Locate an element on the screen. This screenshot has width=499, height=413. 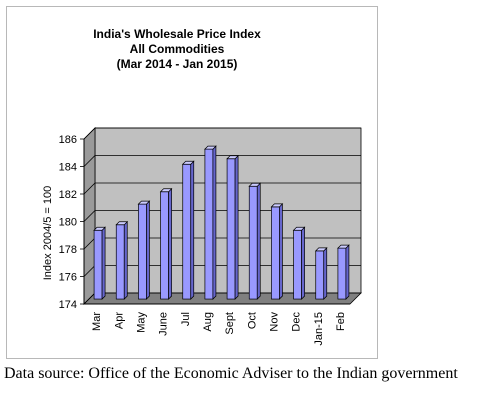
chart-title-line-2: All Commodities is located at coordinates (177, 49).